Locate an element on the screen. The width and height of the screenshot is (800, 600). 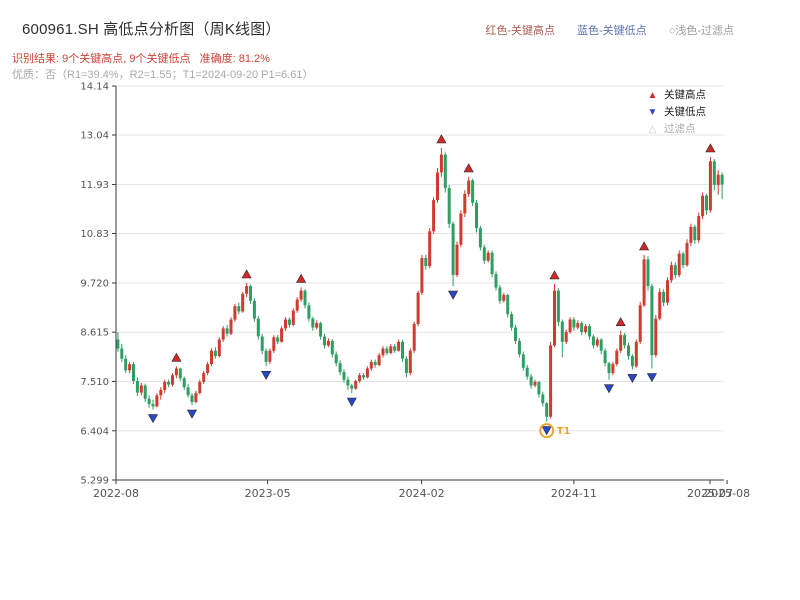
y-tick-label: 14.14 is located at coordinates (94, 87).